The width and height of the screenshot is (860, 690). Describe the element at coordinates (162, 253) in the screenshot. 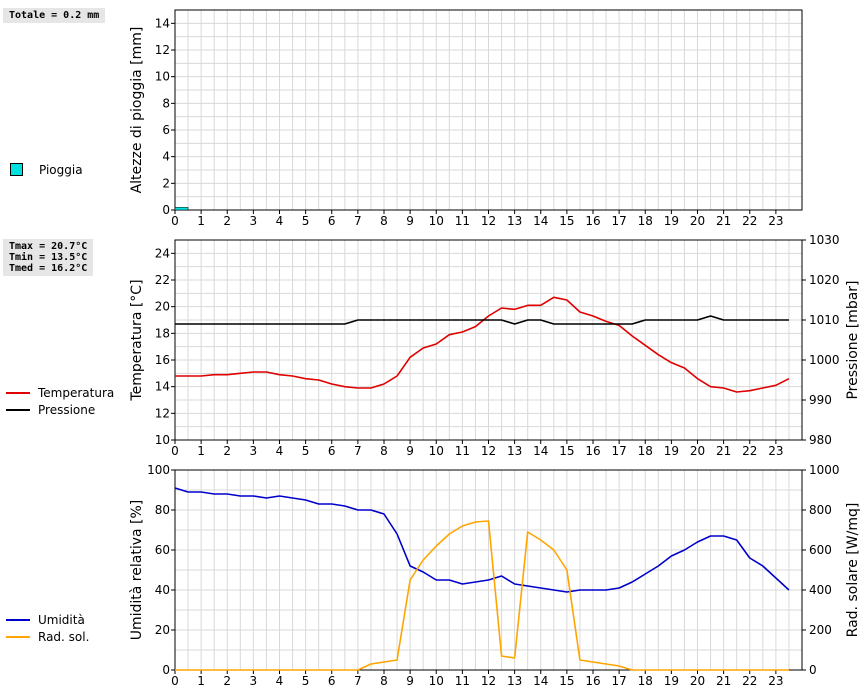

I see `y-tick-label: 24` at that location.